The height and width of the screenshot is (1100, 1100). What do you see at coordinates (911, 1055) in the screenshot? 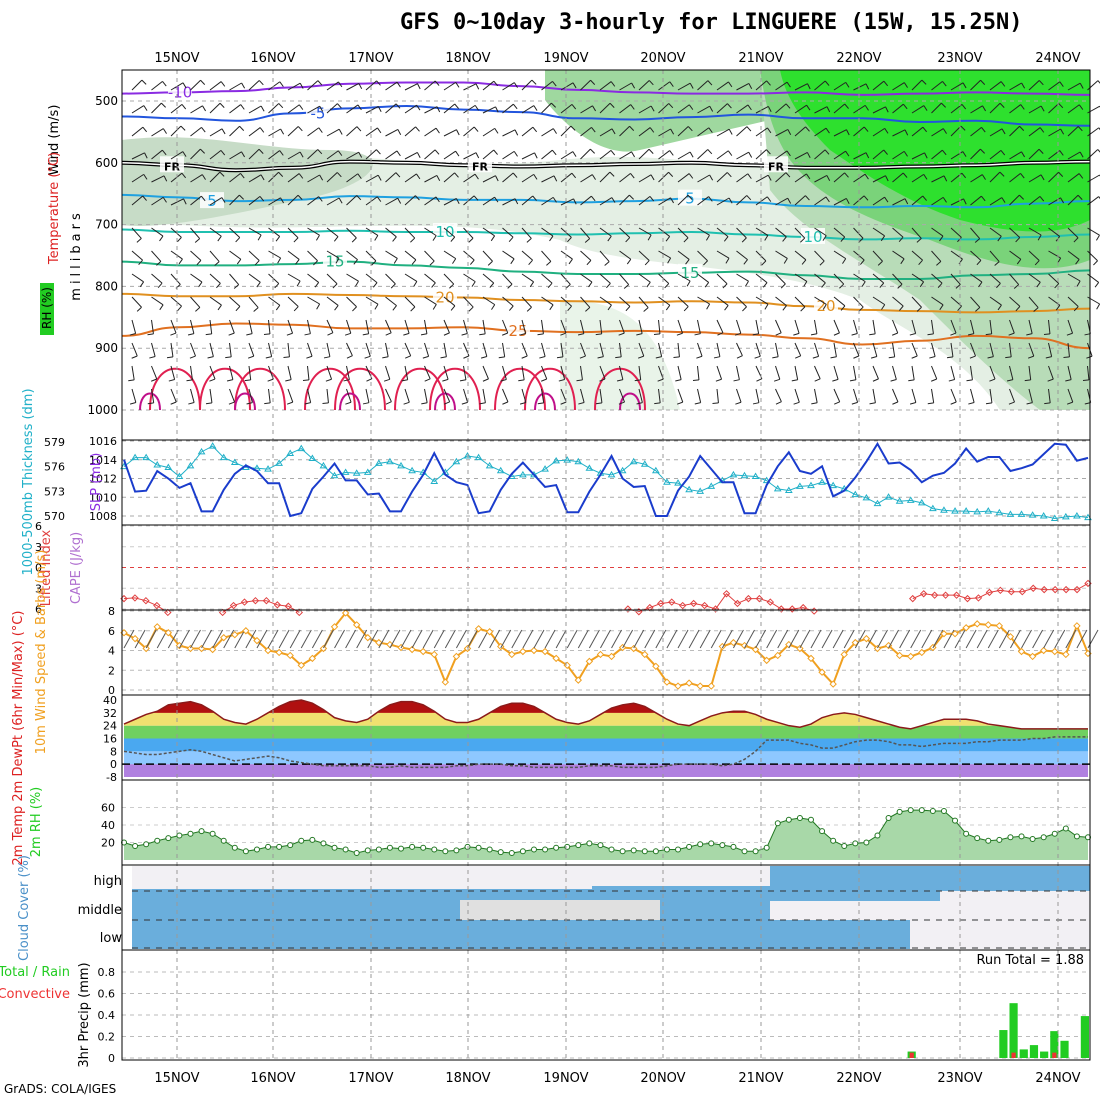
I see `convective-bar` at bounding box center [911, 1055].